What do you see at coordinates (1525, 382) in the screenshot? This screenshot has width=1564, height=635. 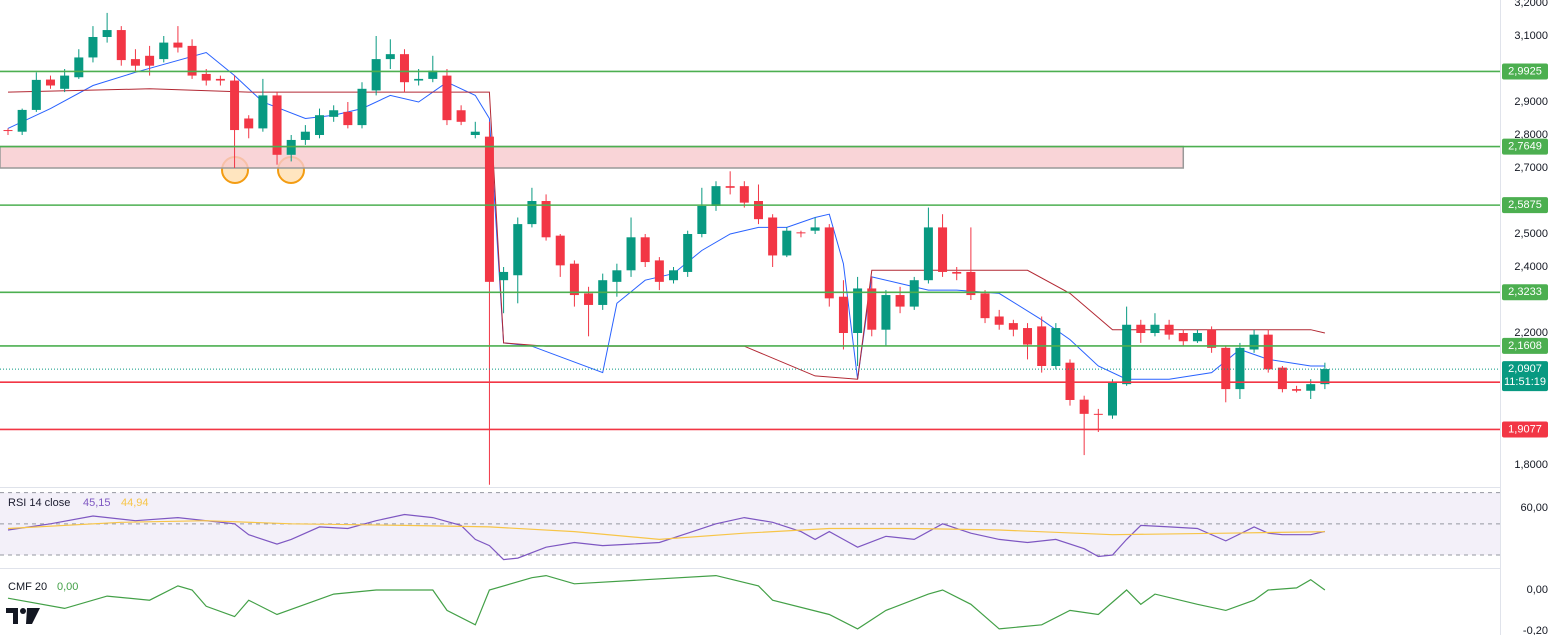 I see `countdown: 11:51:19` at bounding box center [1525, 382].